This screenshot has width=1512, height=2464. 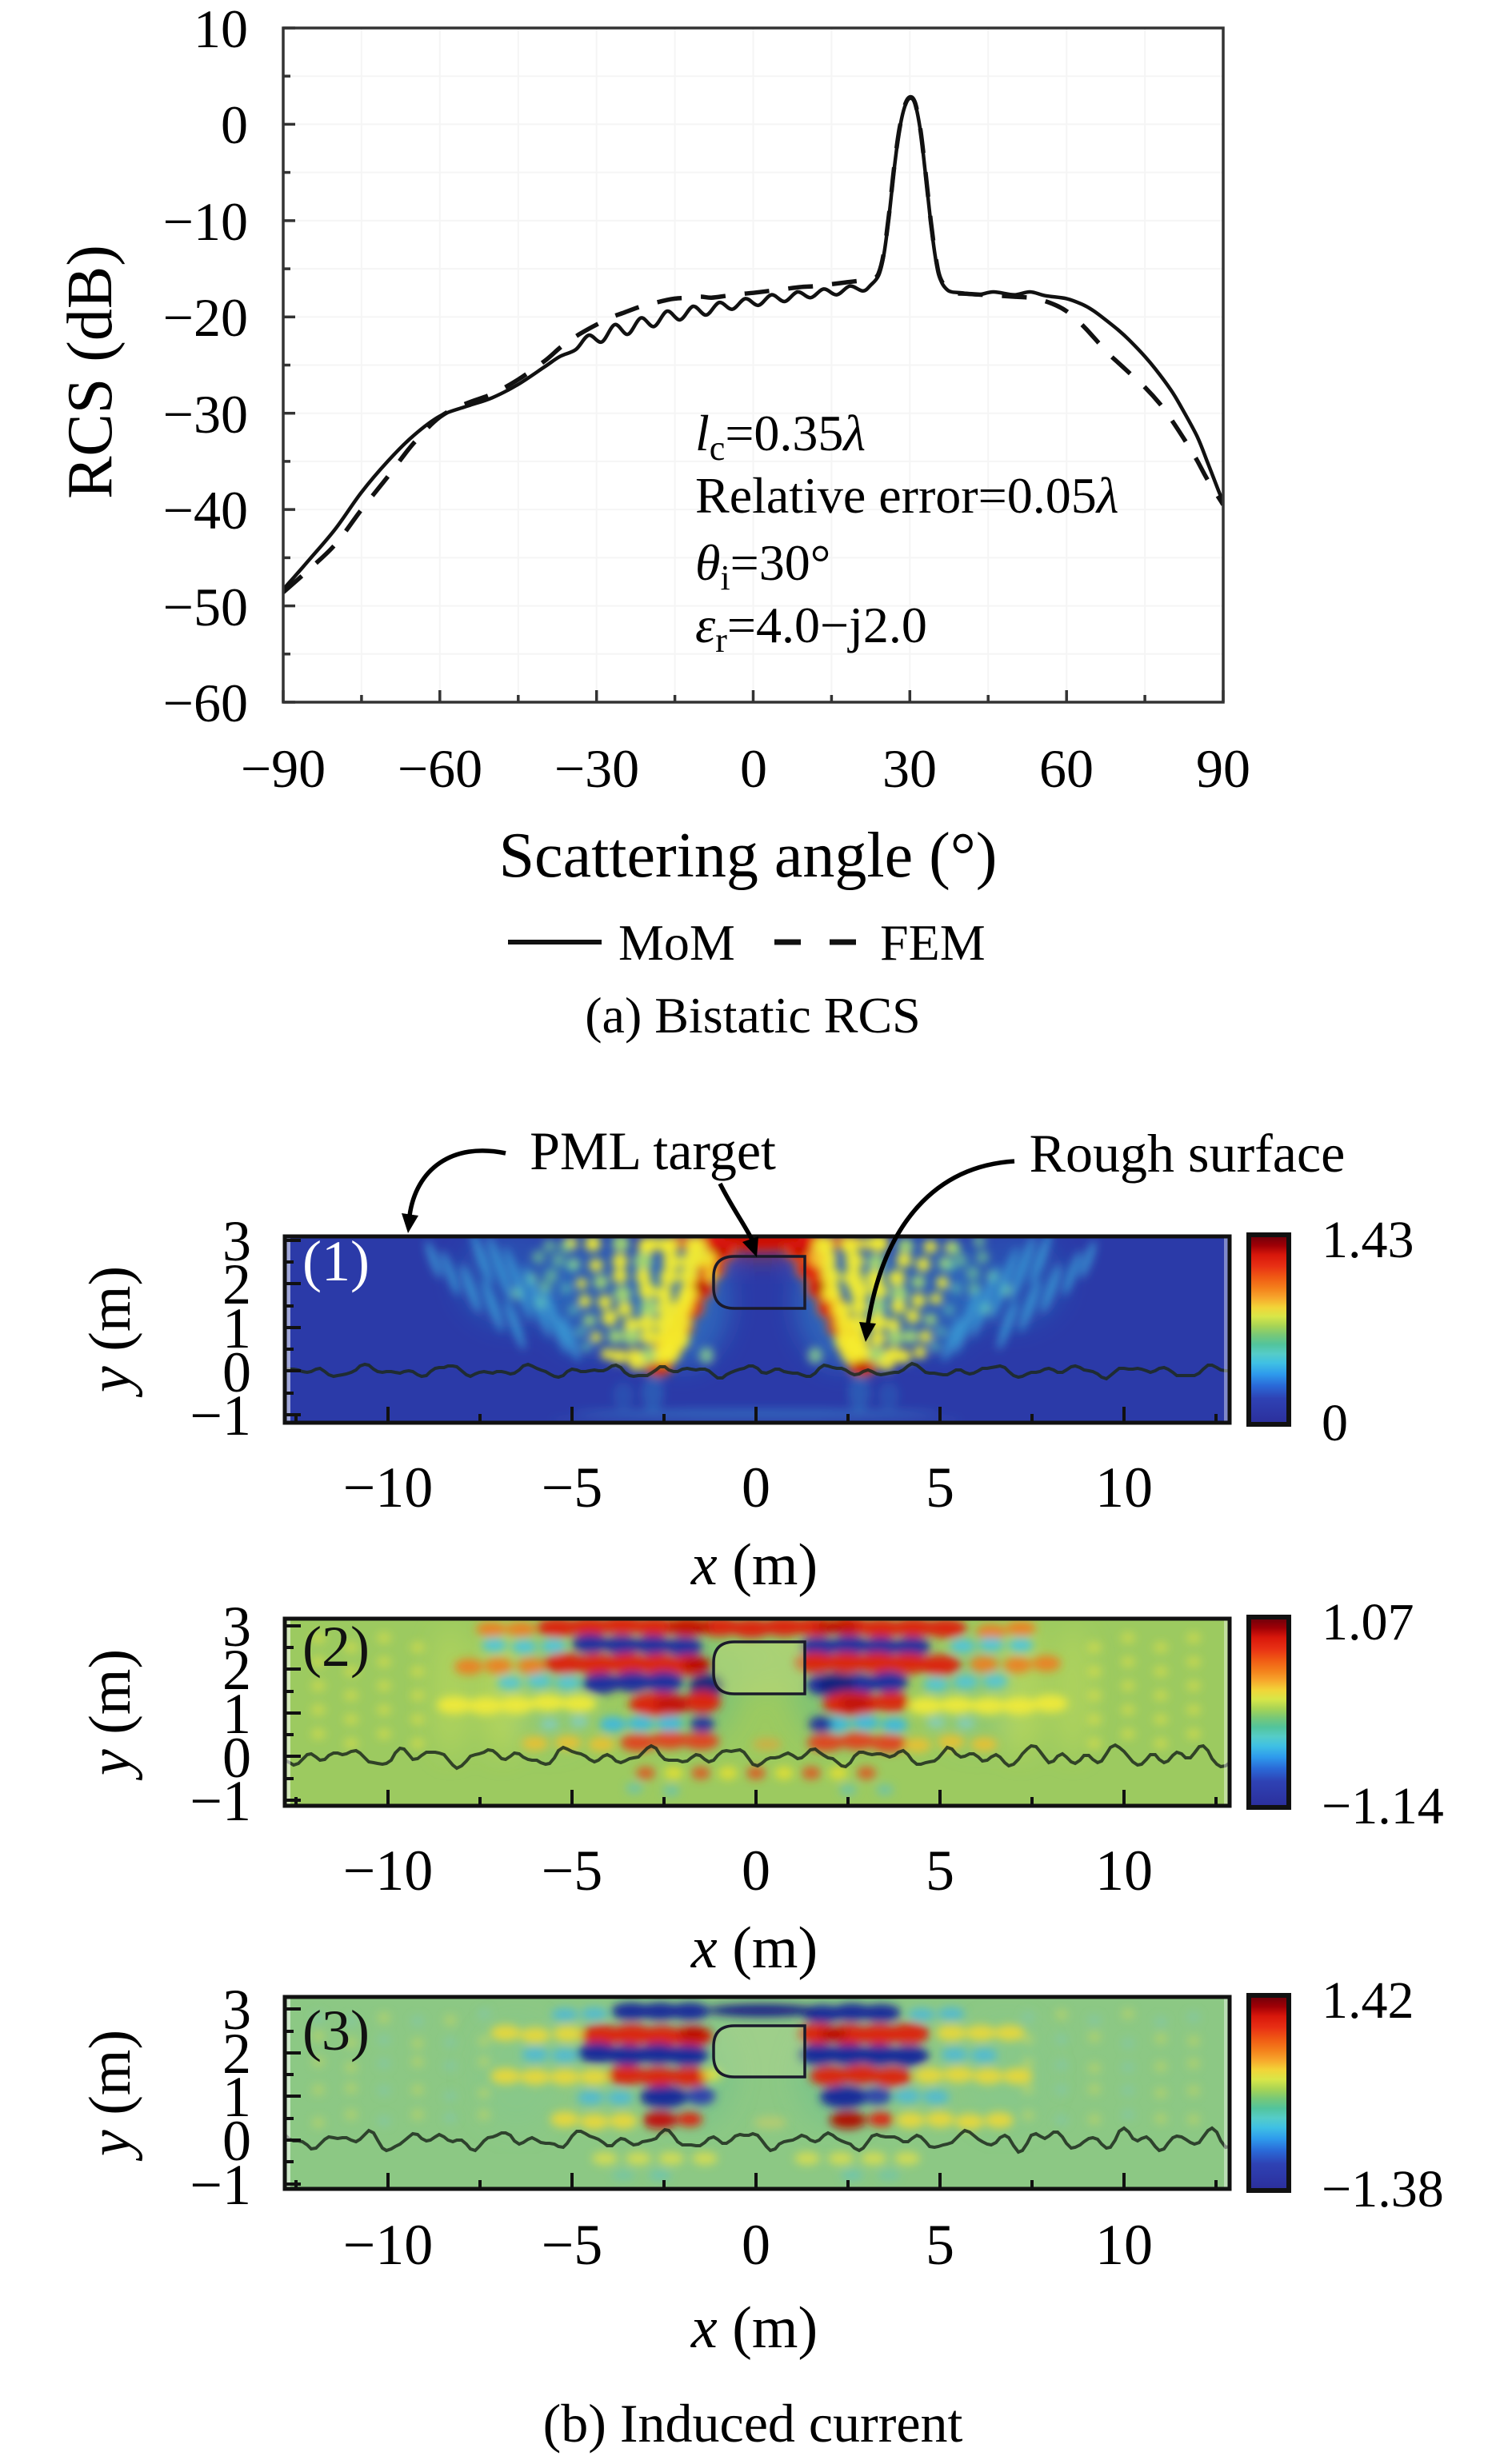 What do you see at coordinates (811, 628) in the screenshot?
I see `svg-text: εr=4.0−j2.0` at bounding box center [811, 628].